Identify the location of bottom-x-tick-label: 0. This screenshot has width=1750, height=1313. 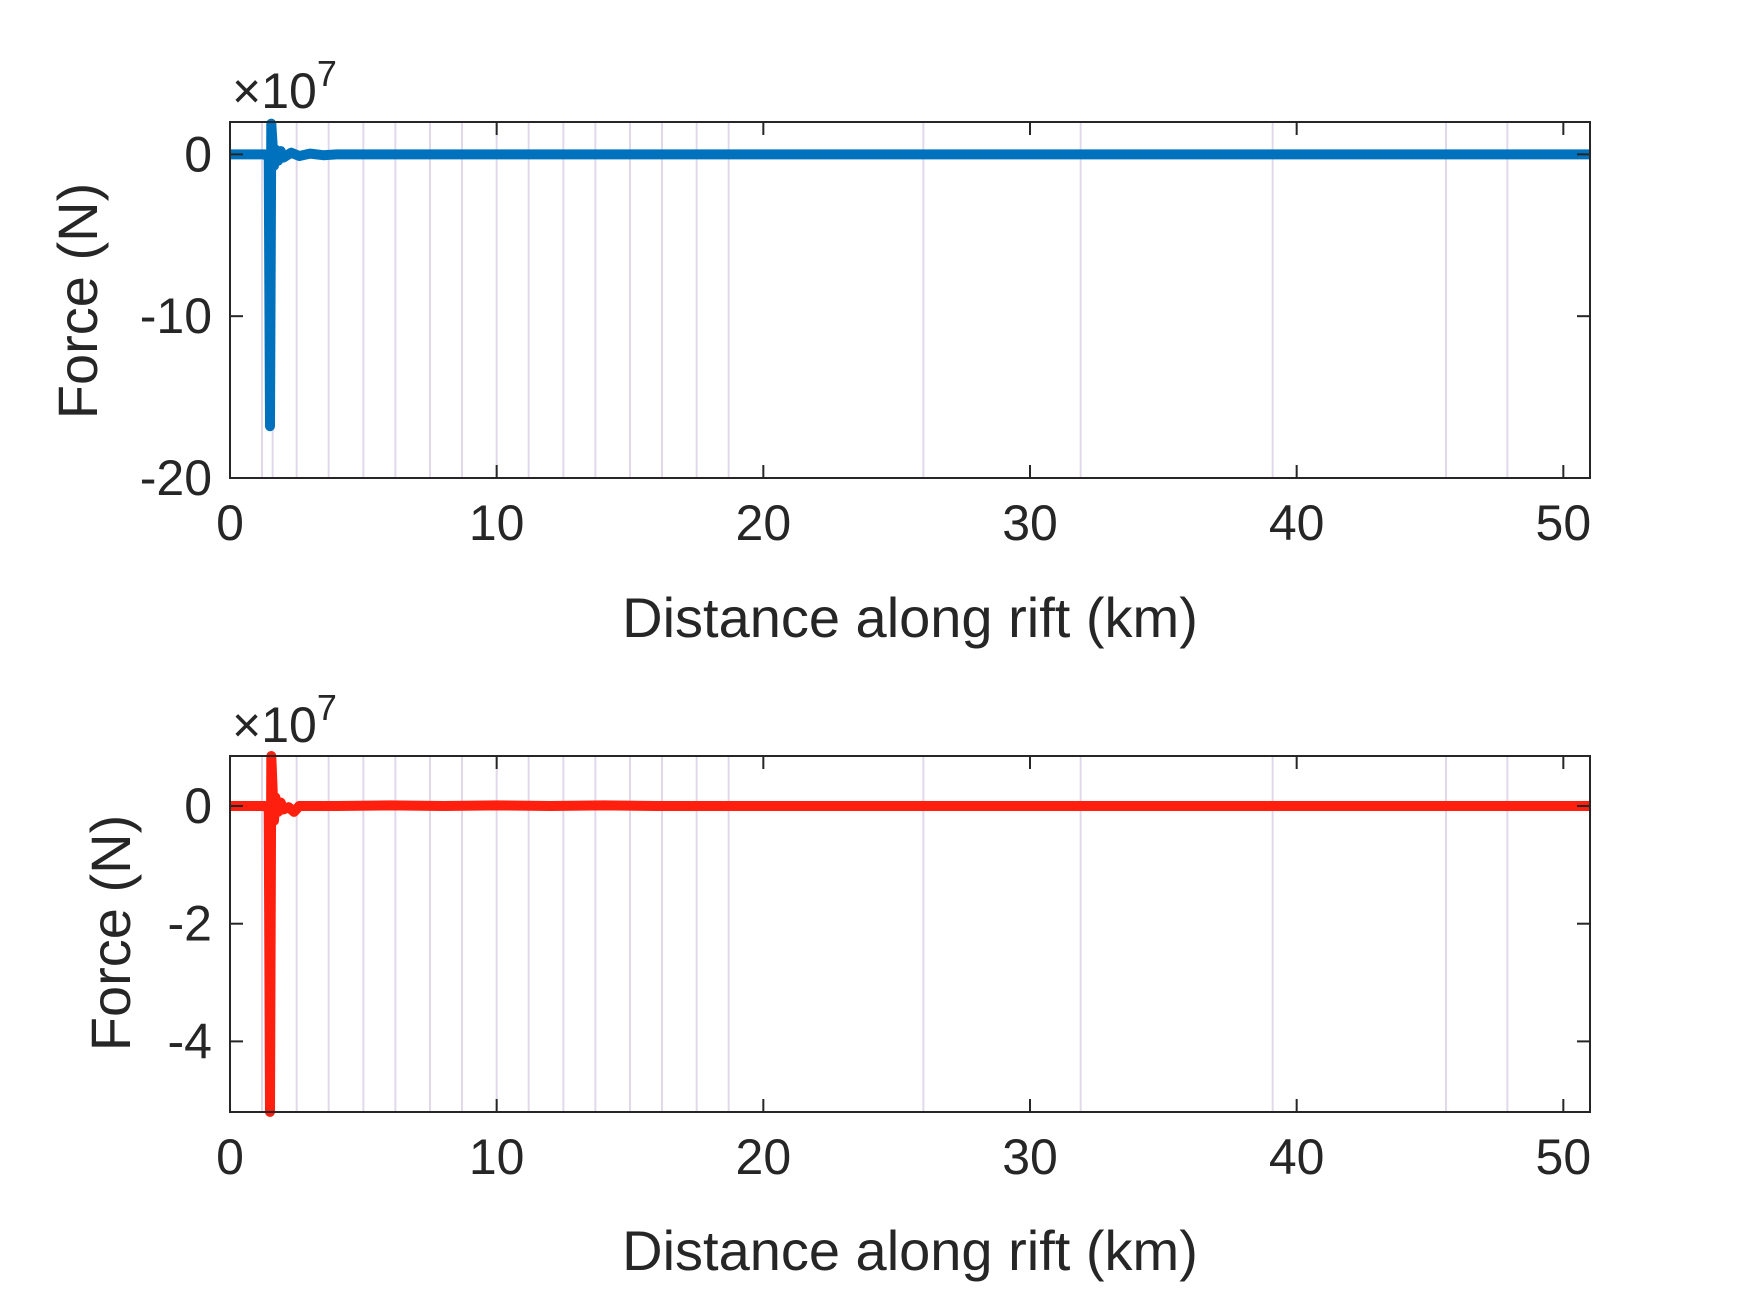
(230, 1157).